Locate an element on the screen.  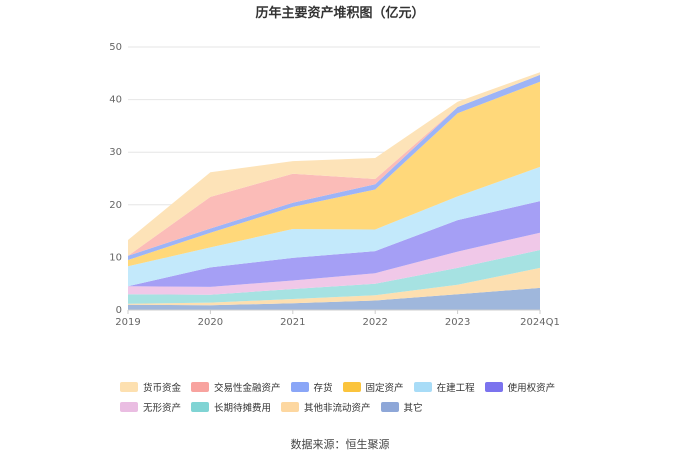
x-tick-label-5: 2024Q1 is located at coordinates (540, 322).